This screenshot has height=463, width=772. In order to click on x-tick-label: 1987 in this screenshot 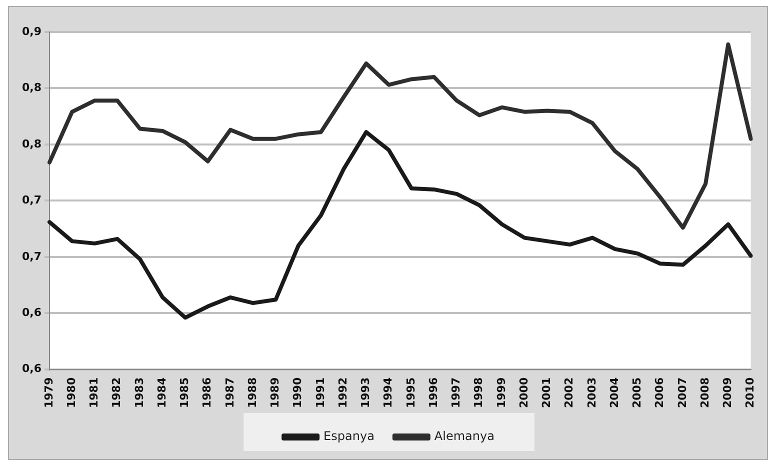, I will do `click(229, 392)`.